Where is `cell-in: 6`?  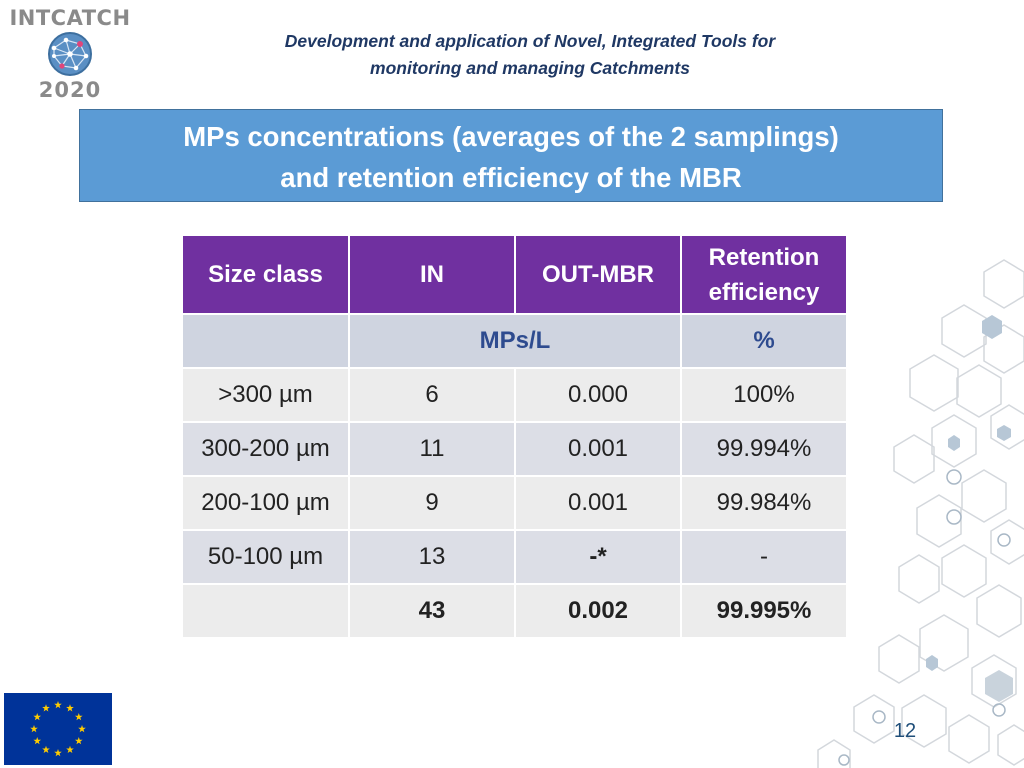
cell-in: 6 is located at coordinates (432, 395).